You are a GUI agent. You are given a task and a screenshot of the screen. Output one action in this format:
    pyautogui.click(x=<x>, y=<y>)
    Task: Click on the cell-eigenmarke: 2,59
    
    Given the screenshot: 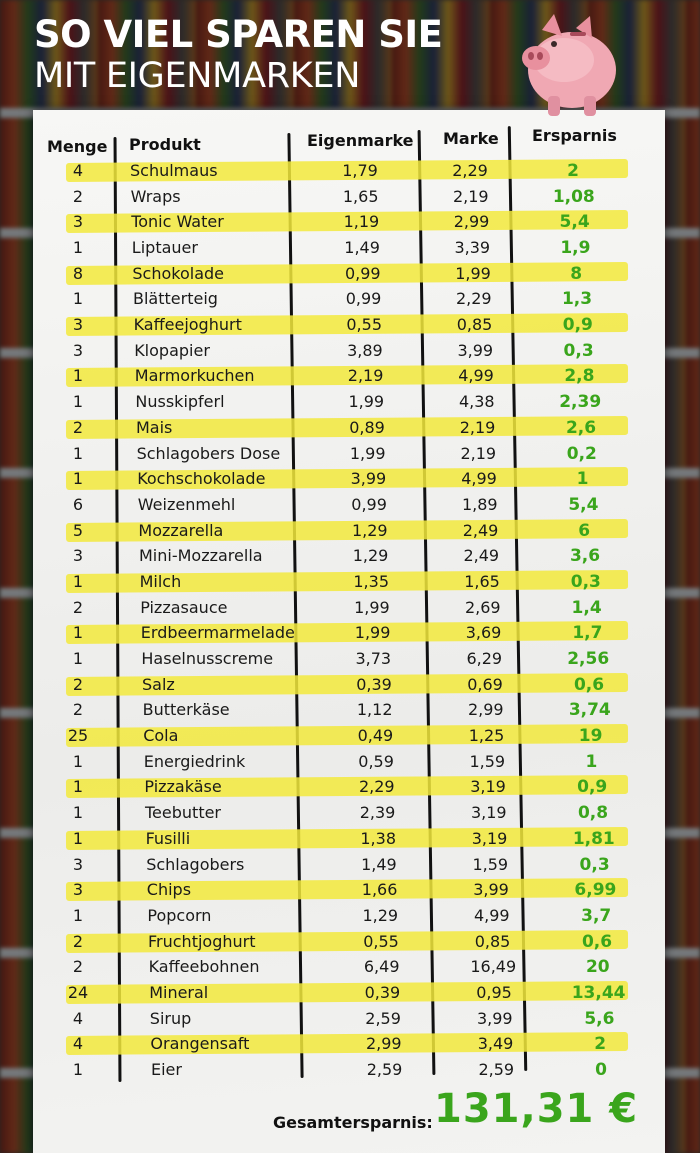 What is the action you would take?
    pyautogui.click(x=384, y=1069)
    